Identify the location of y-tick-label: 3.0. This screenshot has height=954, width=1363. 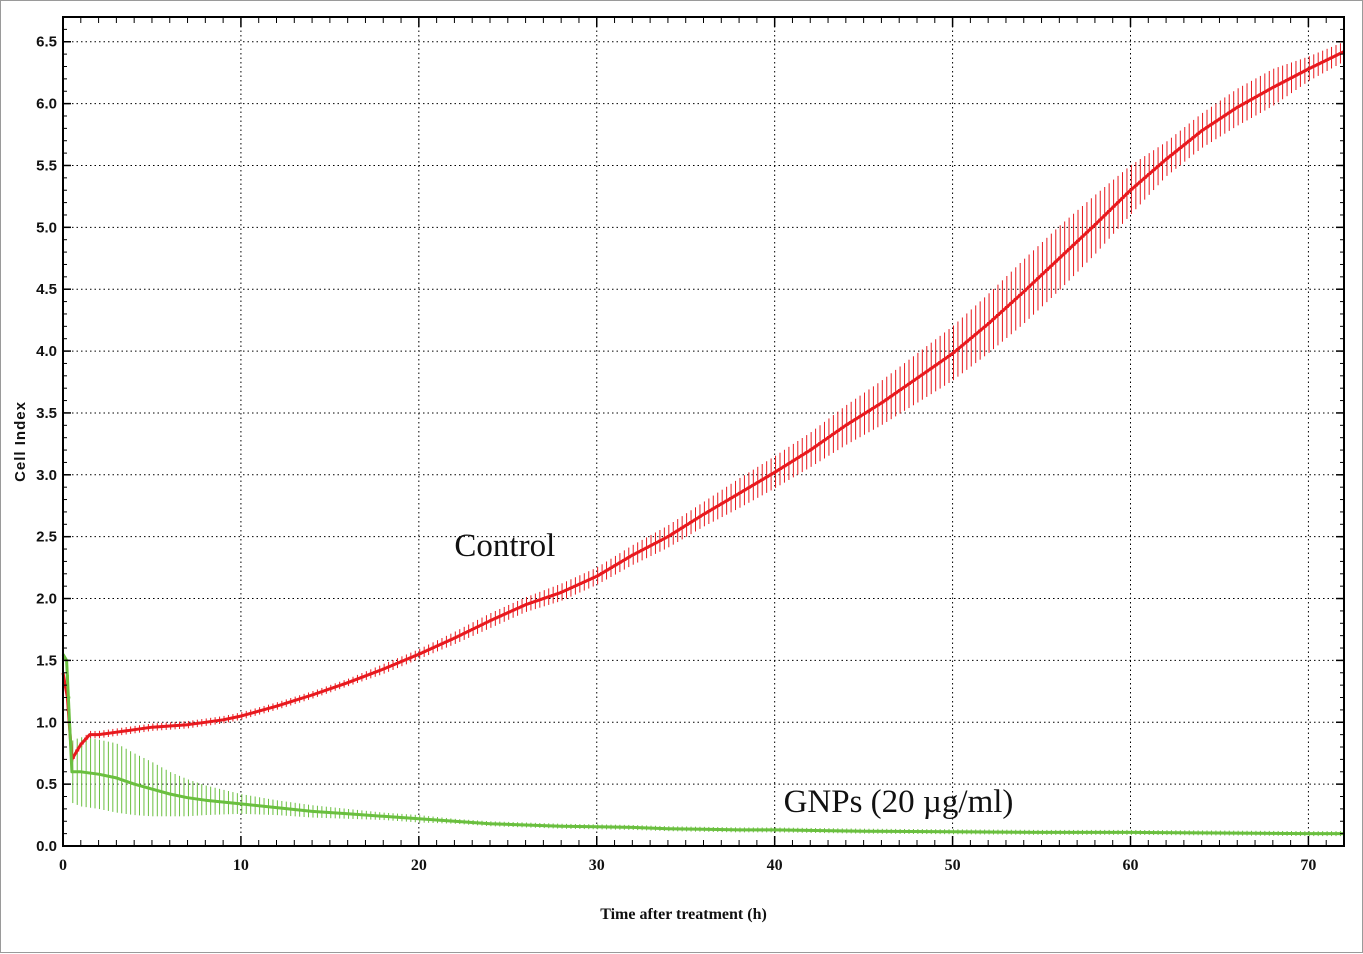
(46, 475).